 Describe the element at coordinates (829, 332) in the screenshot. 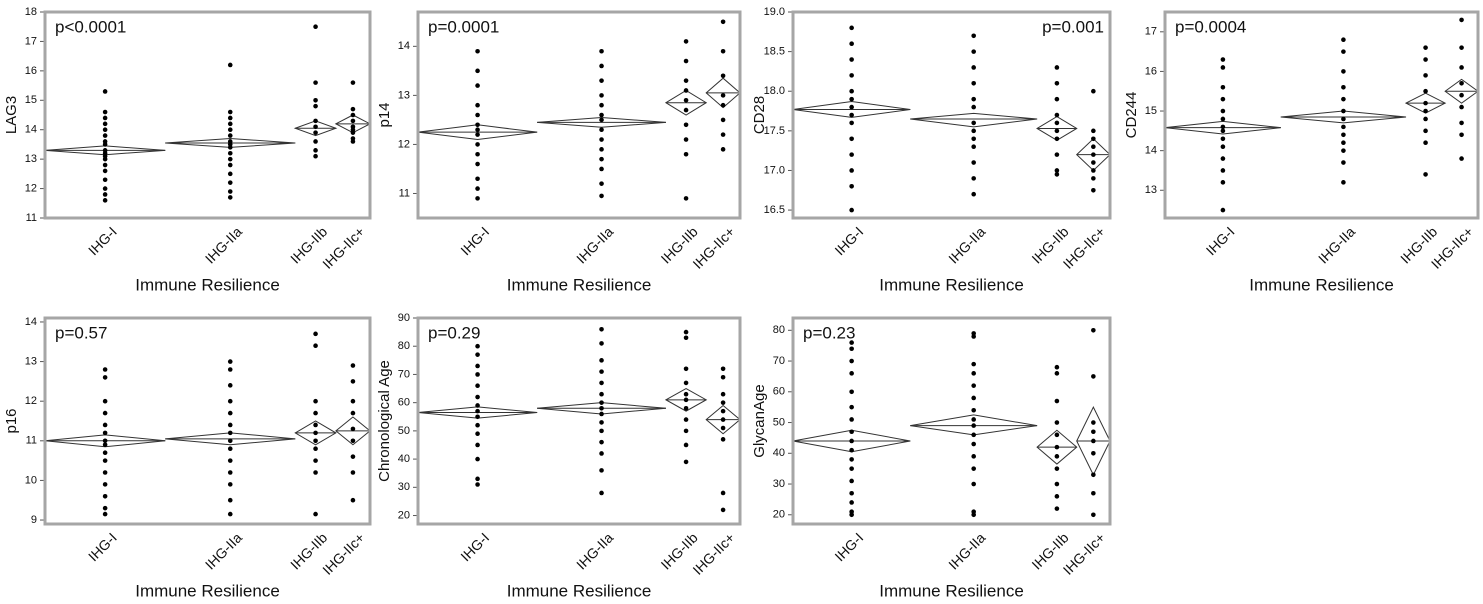

I see `p-value: p=0.23` at that location.